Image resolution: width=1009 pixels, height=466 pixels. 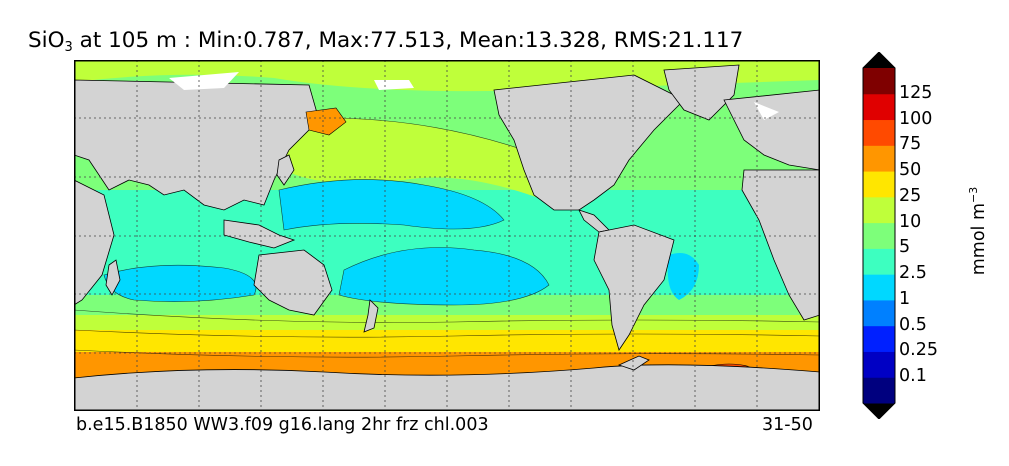 What do you see at coordinates (634, 287) in the screenshot?
I see `land-south-america` at bounding box center [634, 287].